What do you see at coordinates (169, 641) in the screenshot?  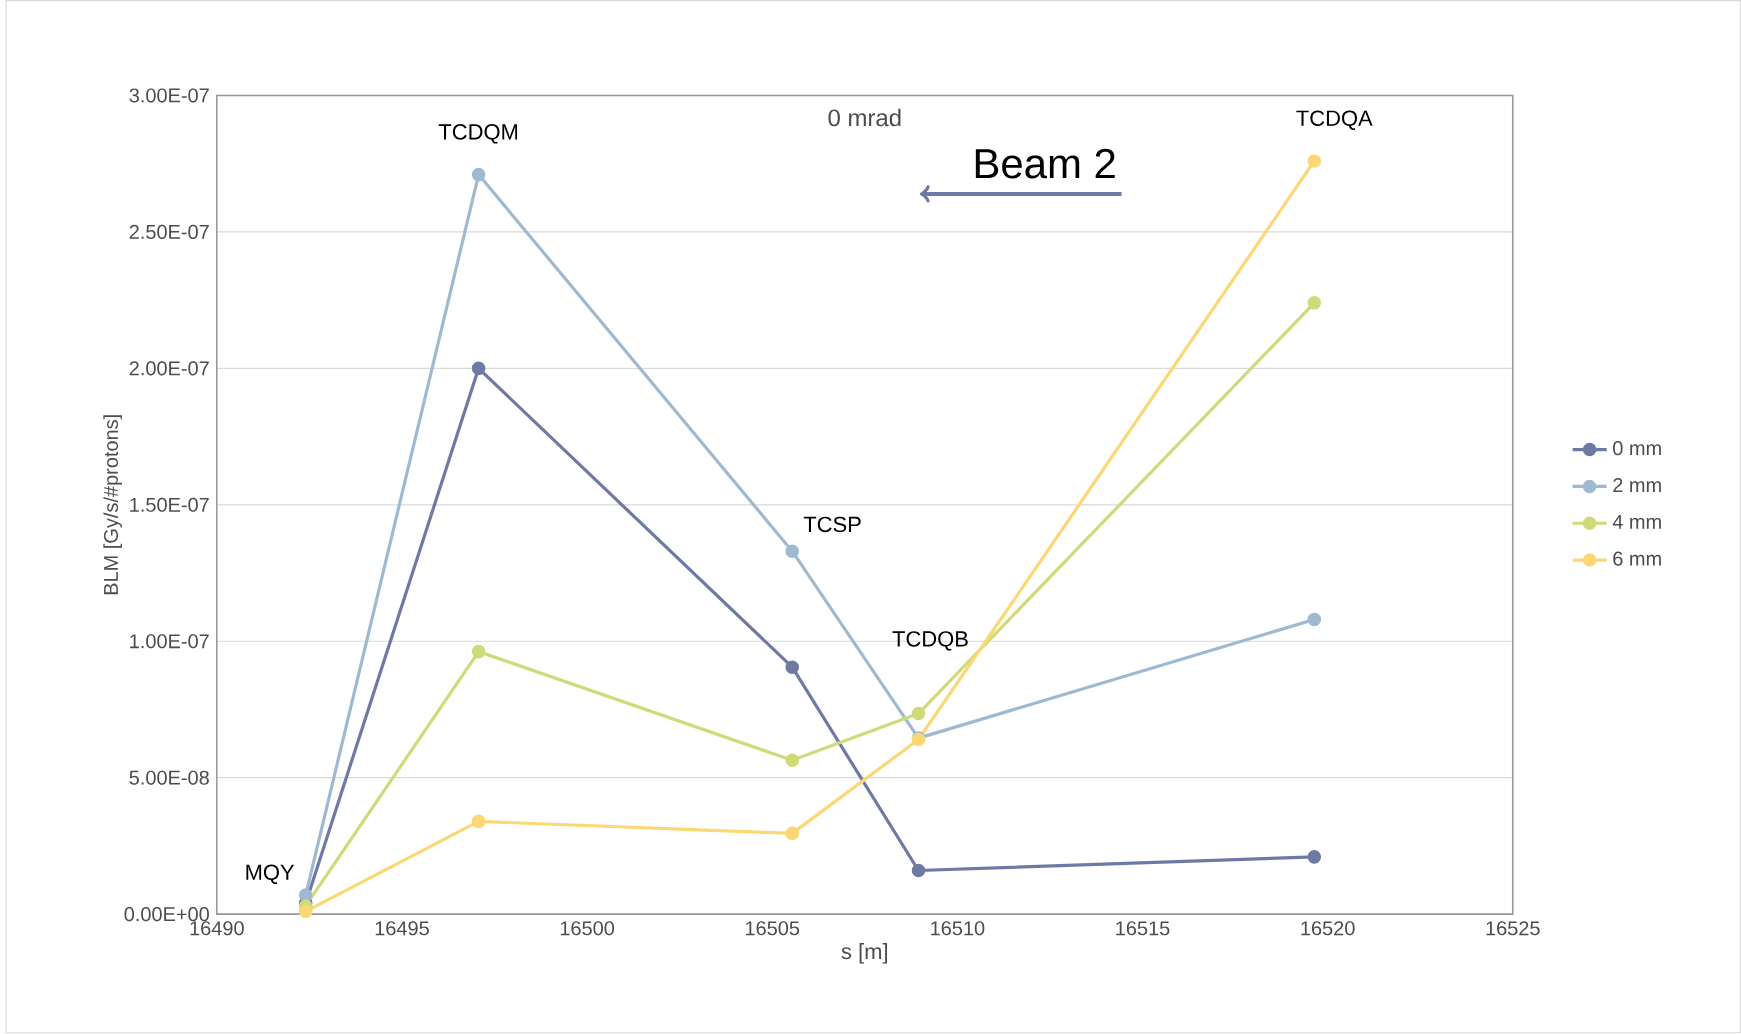 I see `y-tick-label: 1.00E-07` at bounding box center [169, 641].